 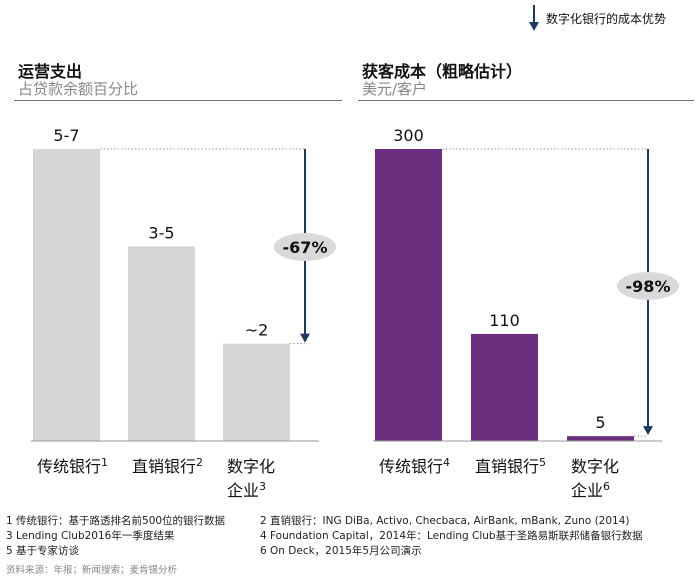 What do you see at coordinates (43, 551) in the screenshot?
I see `footnote-5: 5 基于专家访谈` at bounding box center [43, 551].